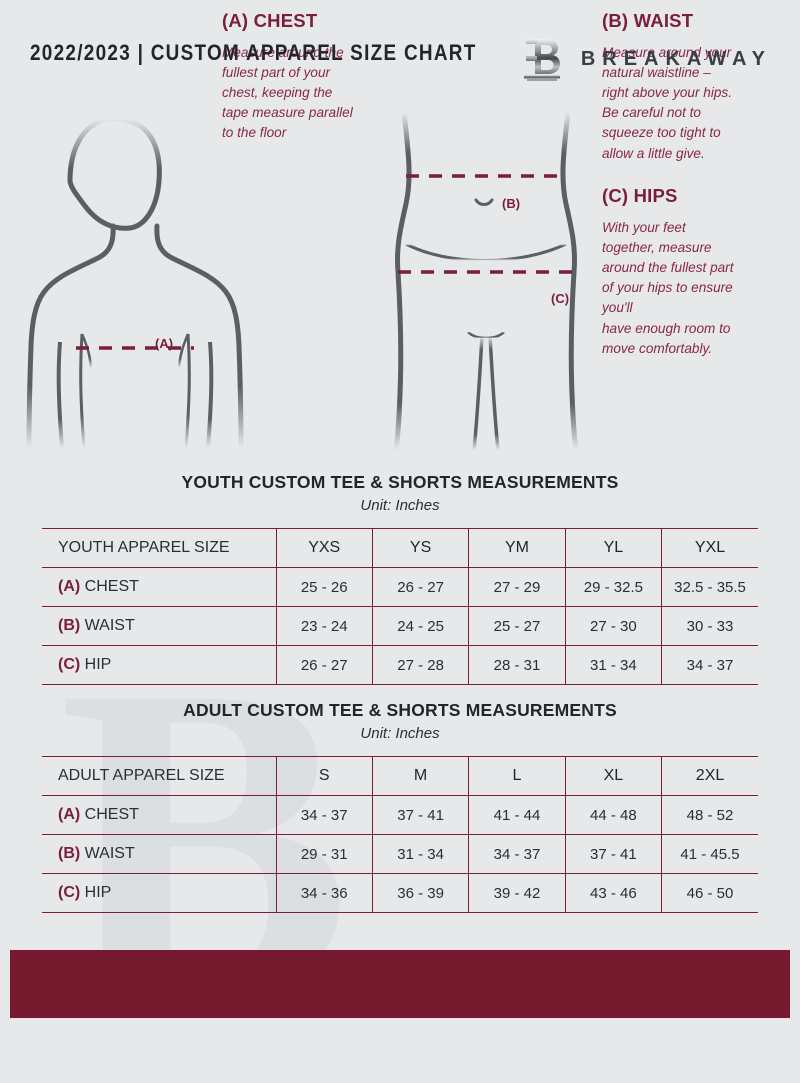  I want to click on measurement-value: 29 - 32.5, so click(614, 587).